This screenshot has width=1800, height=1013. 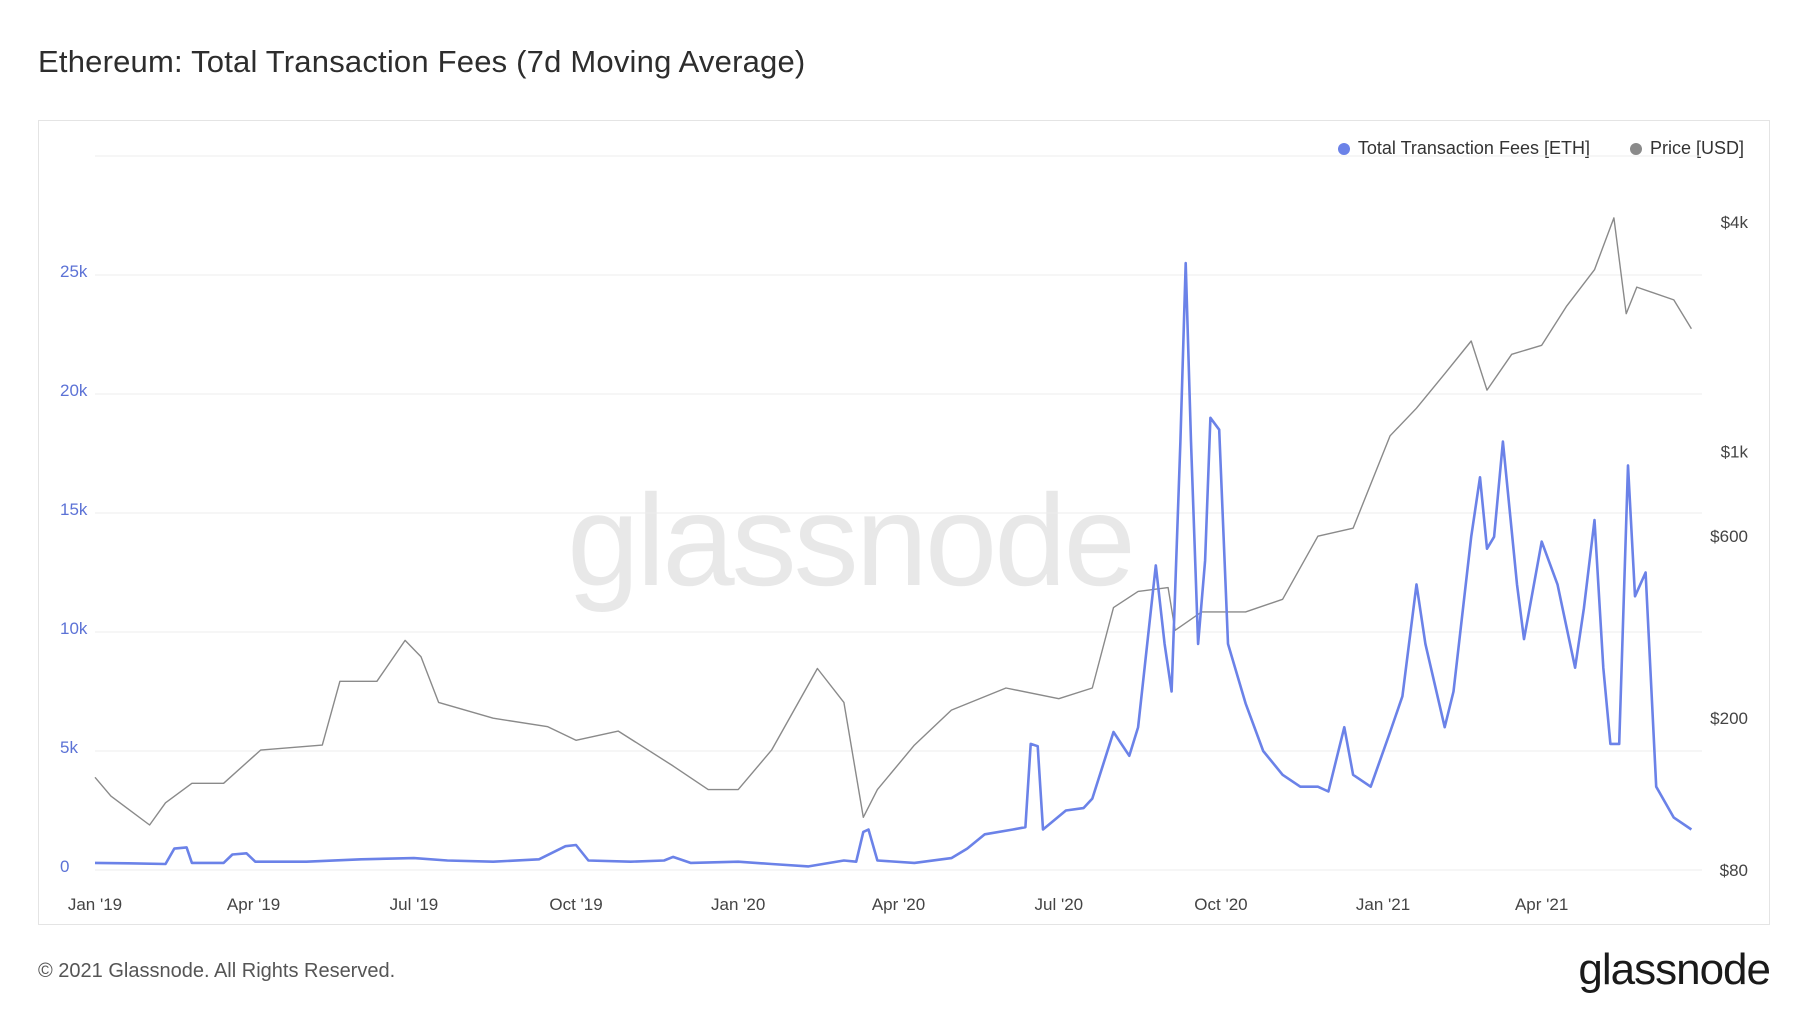 I want to click on legend-item-price: Price [USD], so click(x=1686, y=148).